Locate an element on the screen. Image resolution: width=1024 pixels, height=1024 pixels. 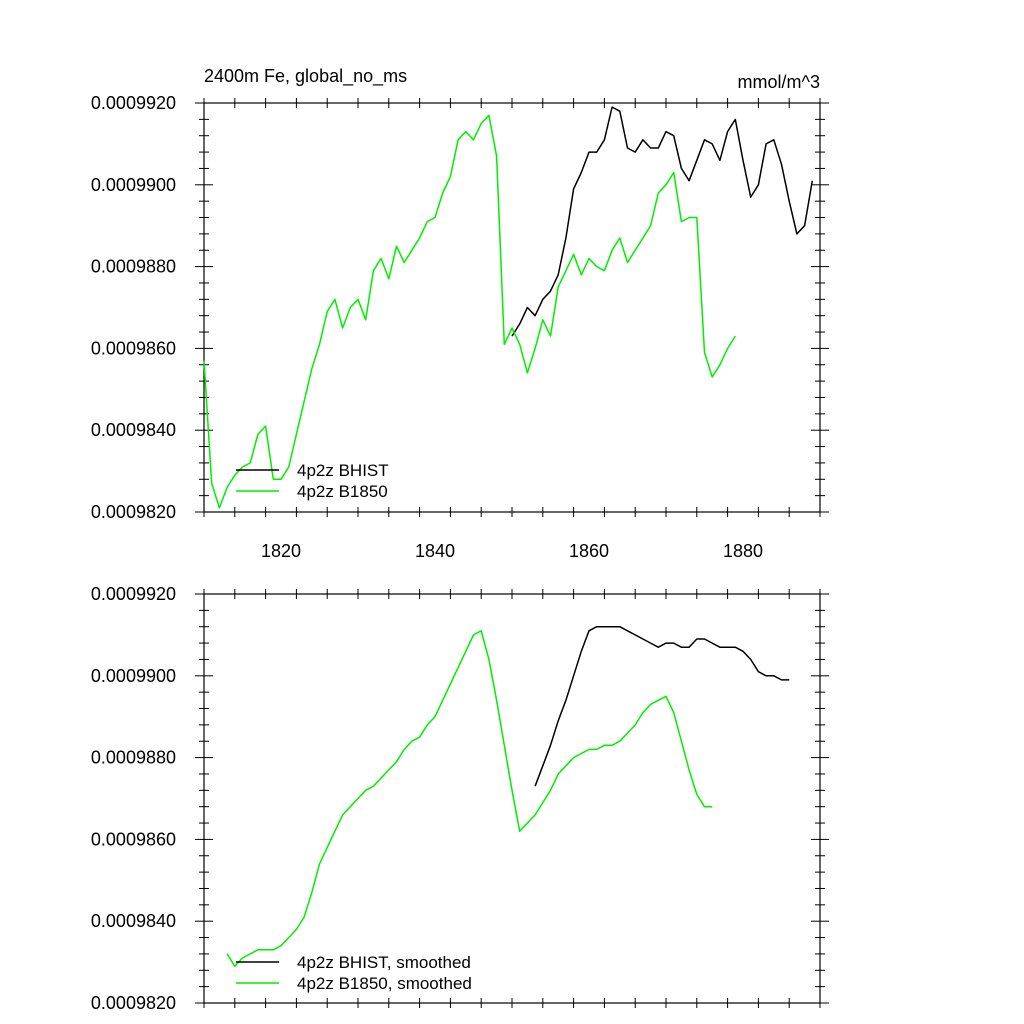
legend-label-b1850-smoothed: 4p2z B1850, smoothed is located at coordinates (384, 983).